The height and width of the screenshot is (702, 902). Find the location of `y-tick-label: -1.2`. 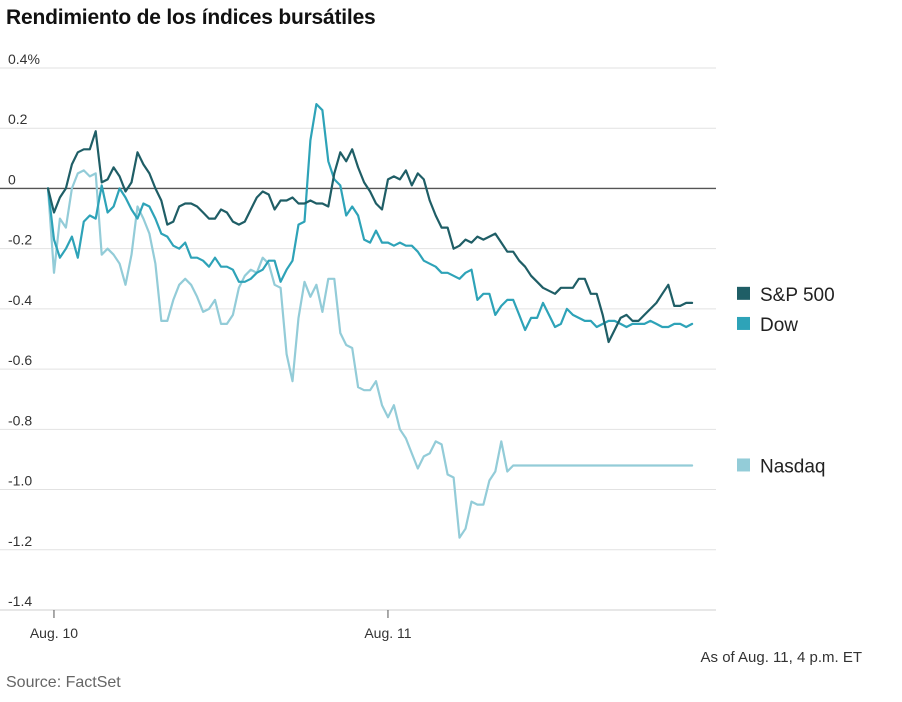

y-tick-label: -1.2 is located at coordinates (20, 541).